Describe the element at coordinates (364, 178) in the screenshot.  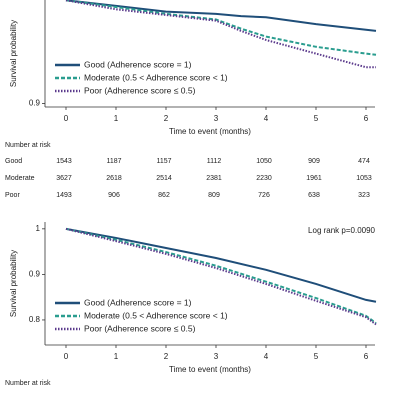
I see `risk-count: 1053` at that location.